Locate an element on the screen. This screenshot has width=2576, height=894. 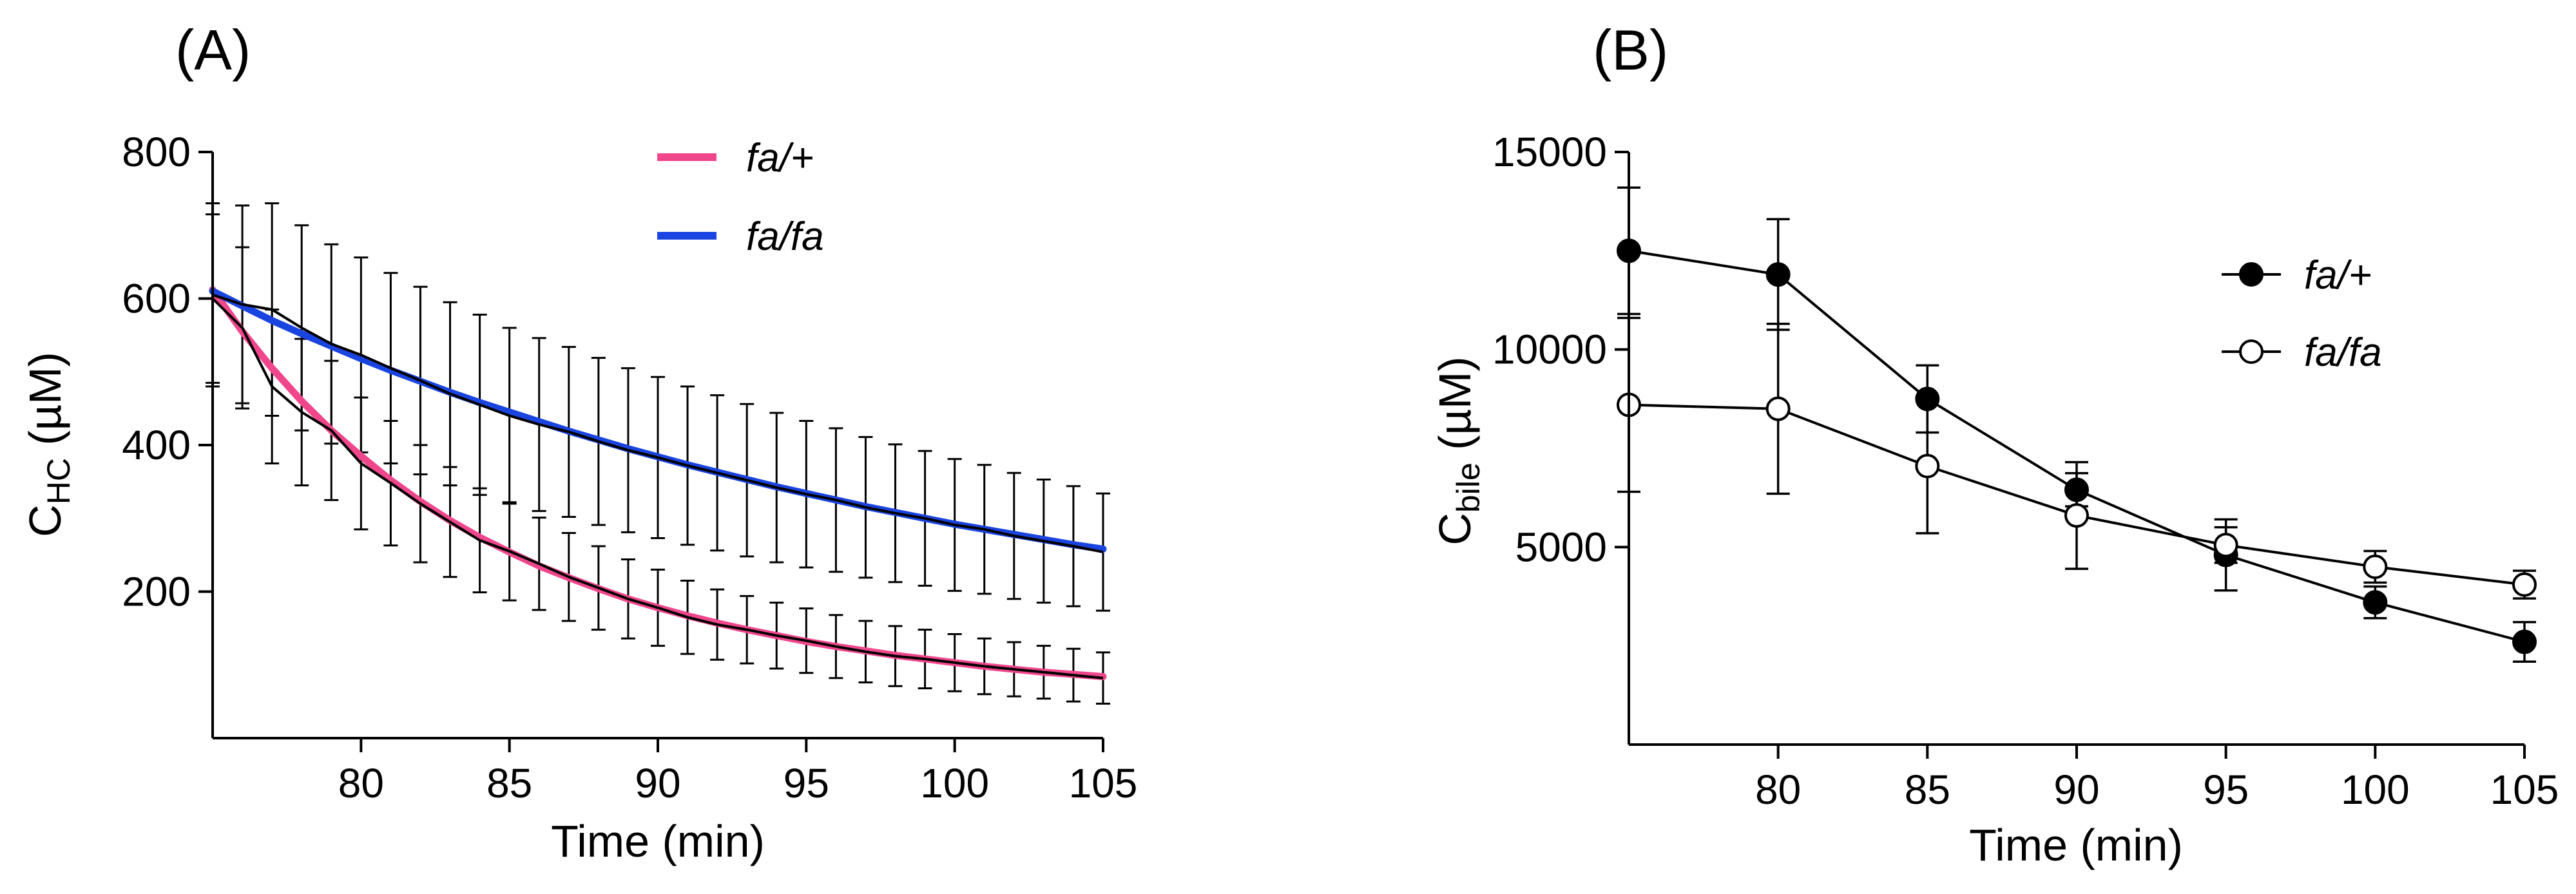
panel-a-y-title-unit: (µM) is located at coordinates (45, 405).